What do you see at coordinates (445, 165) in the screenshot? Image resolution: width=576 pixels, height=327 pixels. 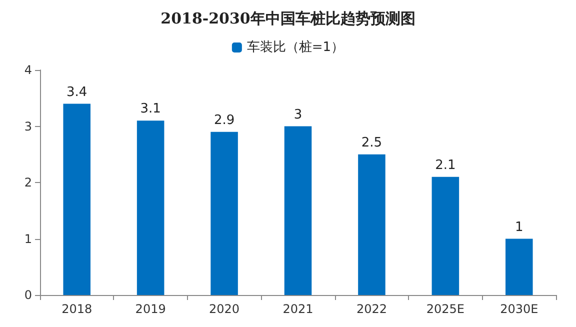 I see `data-label: 2.1` at bounding box center [445, 165].